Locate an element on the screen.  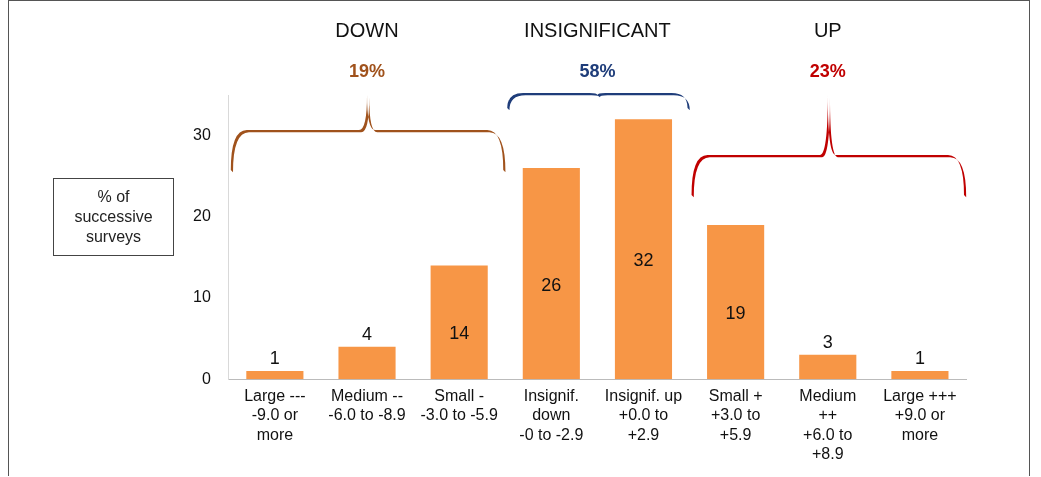
x-tick-label: Large +++ +9.0 or more is located at coordinates (920, 415).